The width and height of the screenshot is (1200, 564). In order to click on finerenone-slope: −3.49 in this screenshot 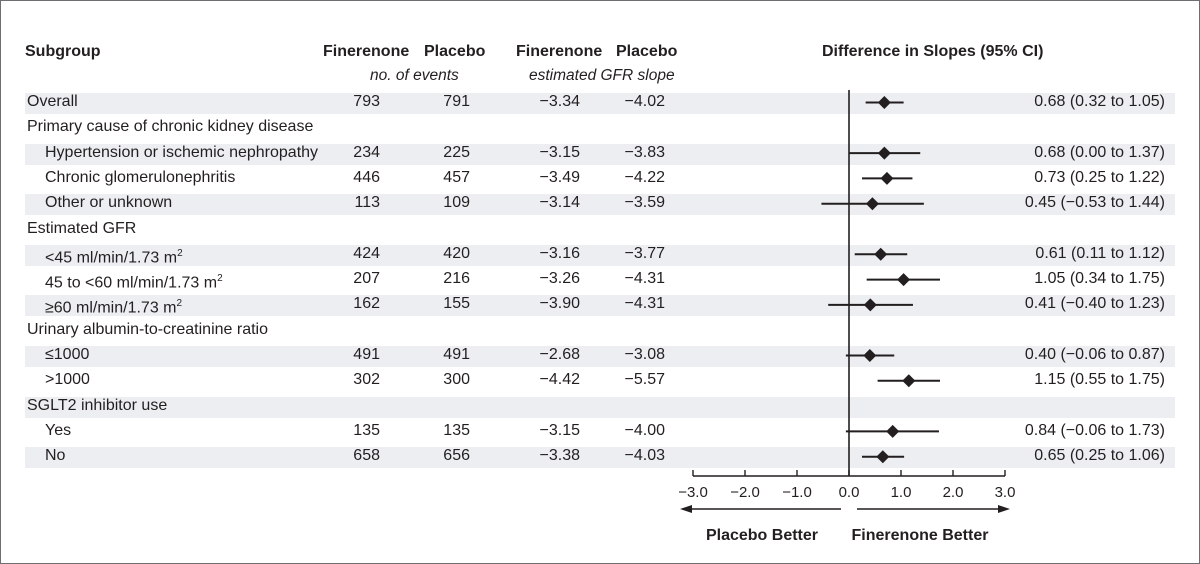, I will do `click(559, 177)`.